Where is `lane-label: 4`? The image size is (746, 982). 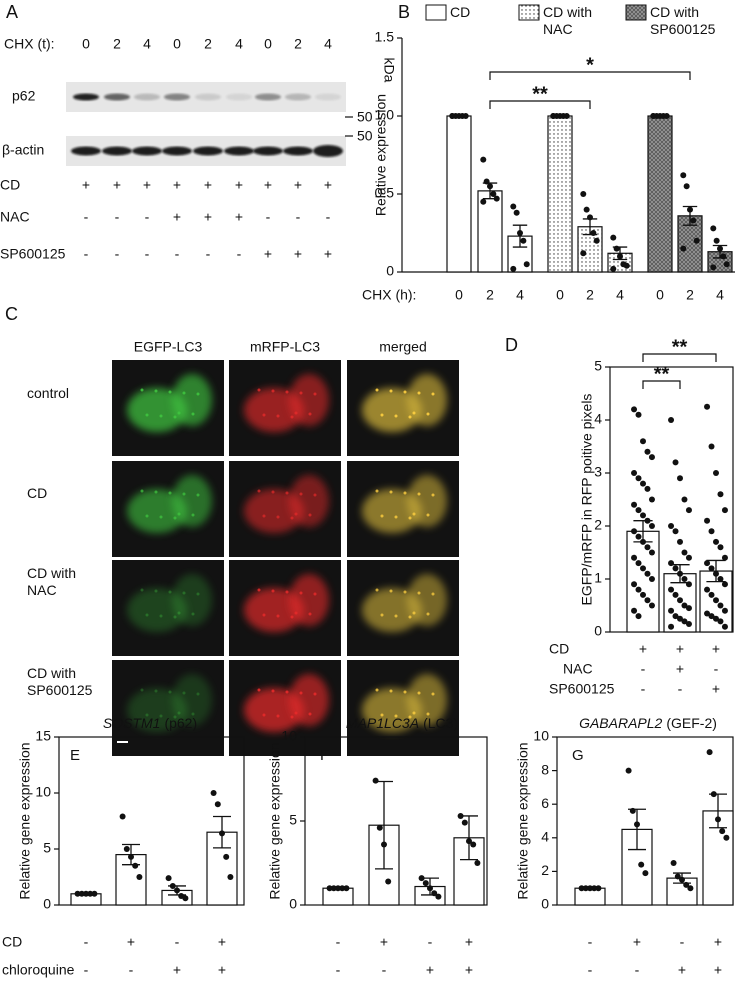 lane-label: 4 is located at coordinates (147, 44).